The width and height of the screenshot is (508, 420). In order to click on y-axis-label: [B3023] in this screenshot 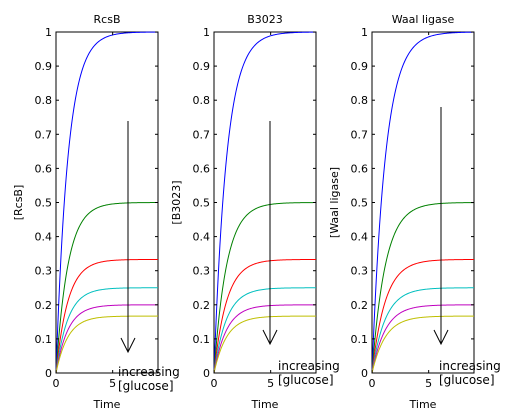, I will do `click(176, 202)`.